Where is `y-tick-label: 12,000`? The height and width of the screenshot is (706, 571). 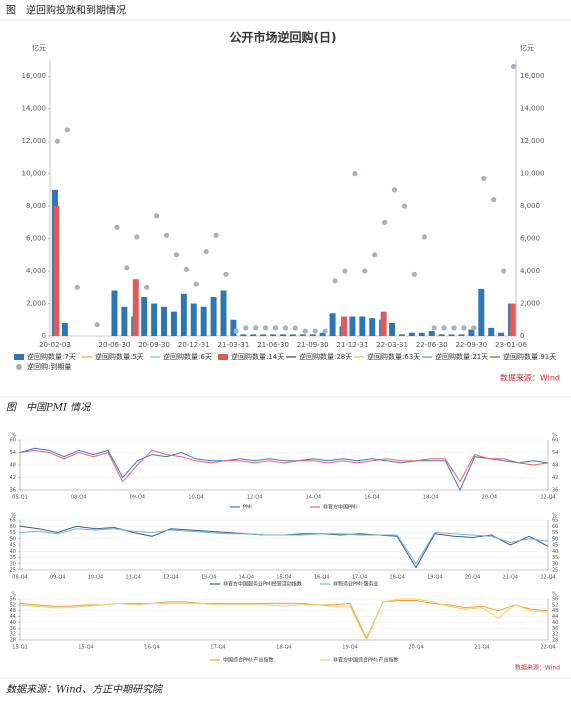
y-tick-label: 12,000 is located at coordinates (34, 141).